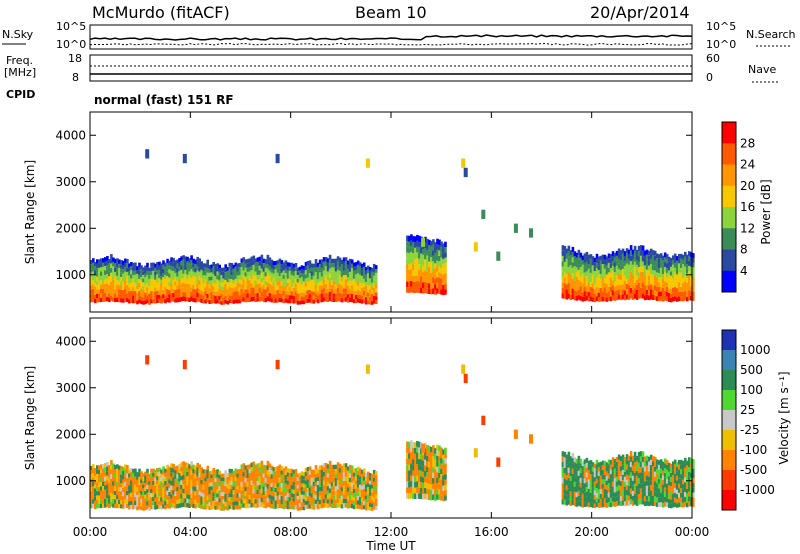 Image resolution: width=800 pixels, height=554 pixels. I want to click on x-tick-label: 12:00, so click(391, 532).